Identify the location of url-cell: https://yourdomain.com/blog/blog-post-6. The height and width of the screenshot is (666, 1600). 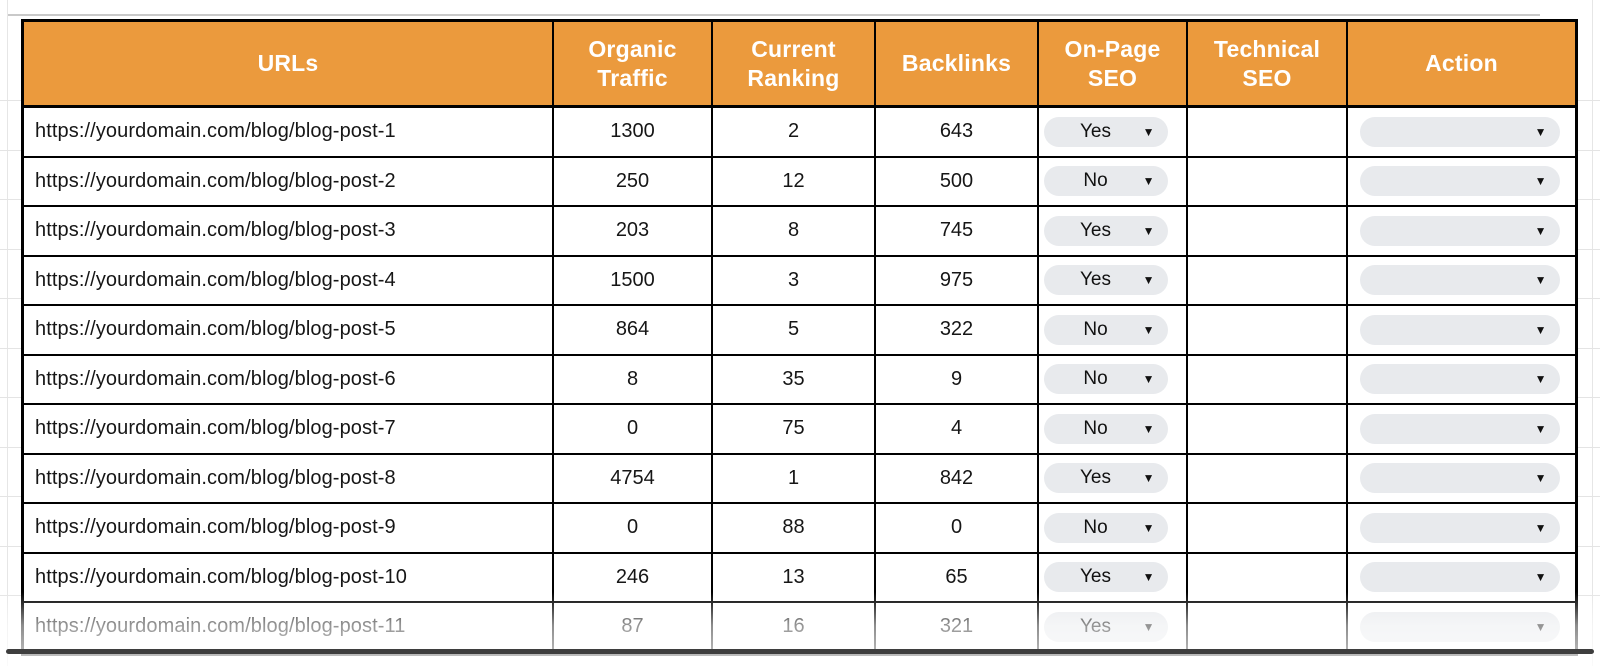
(289, 380).